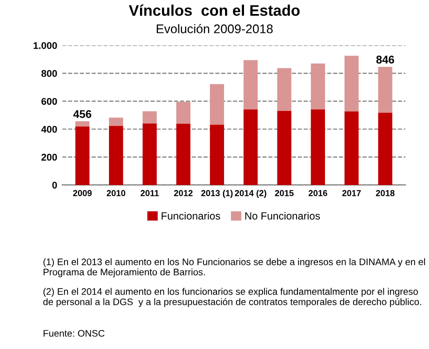 This screenshot has width=429, height=349. I want to click on y-tick-label: 200, so click(49, 157).